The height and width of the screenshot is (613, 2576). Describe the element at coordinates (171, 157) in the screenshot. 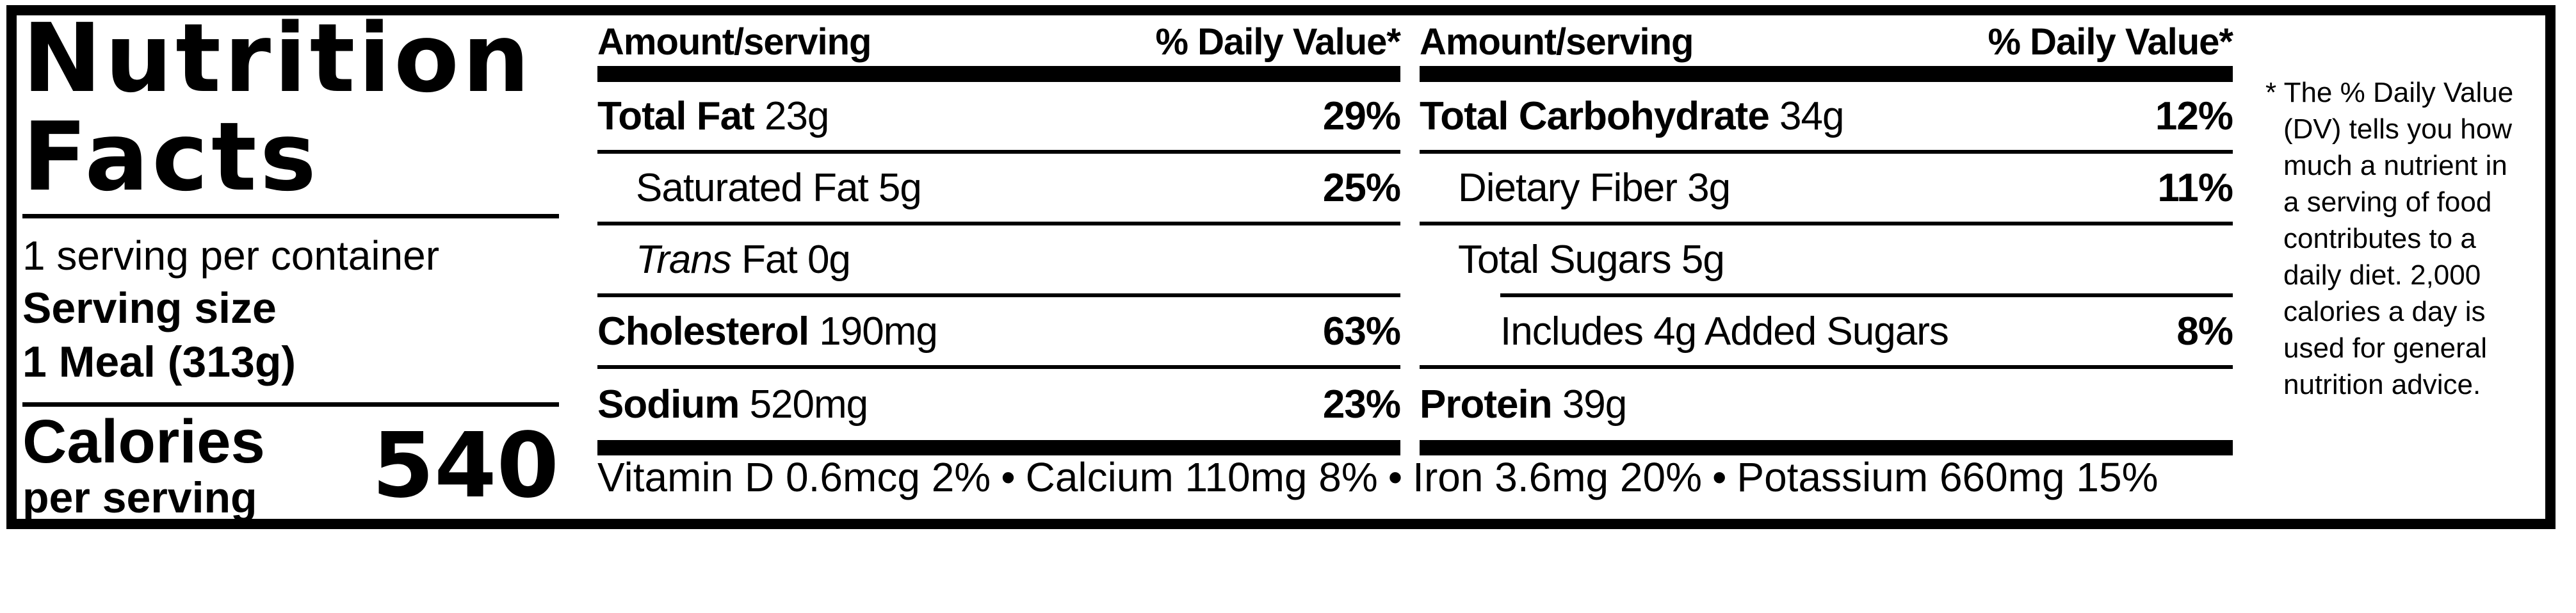

I see `label-title-line2: Facts` at that location.